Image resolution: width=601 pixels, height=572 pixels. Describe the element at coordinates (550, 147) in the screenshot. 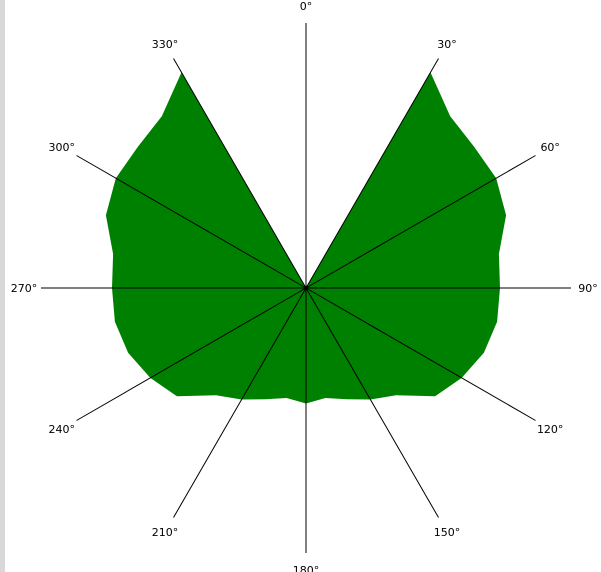

I see `angle-label-60: 60°` at that location.